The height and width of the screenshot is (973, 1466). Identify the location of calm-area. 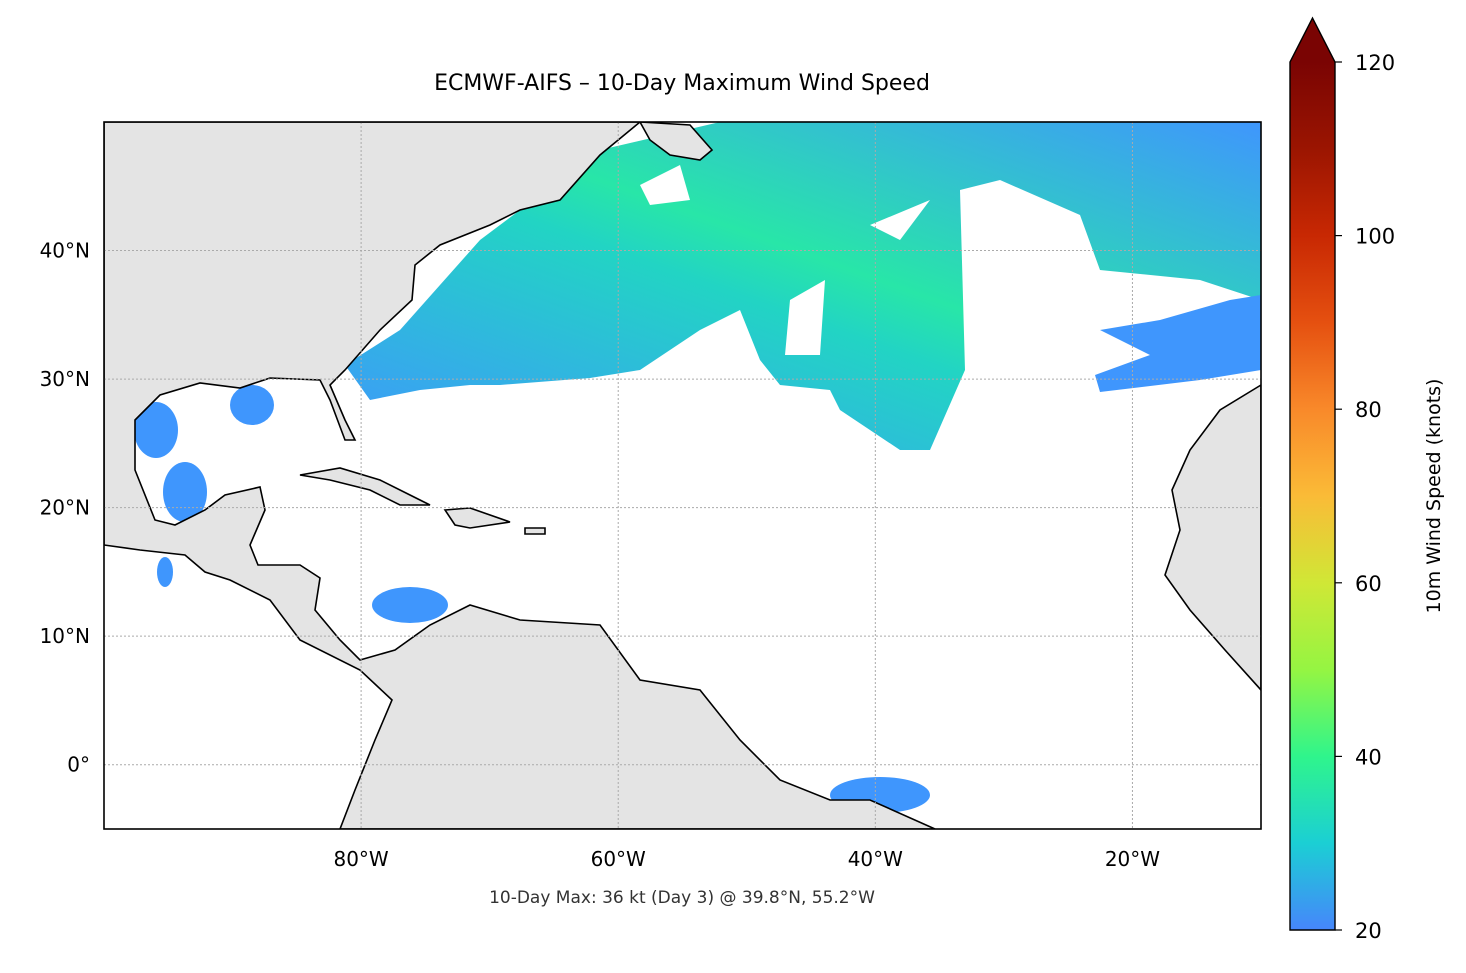
(785, 260).